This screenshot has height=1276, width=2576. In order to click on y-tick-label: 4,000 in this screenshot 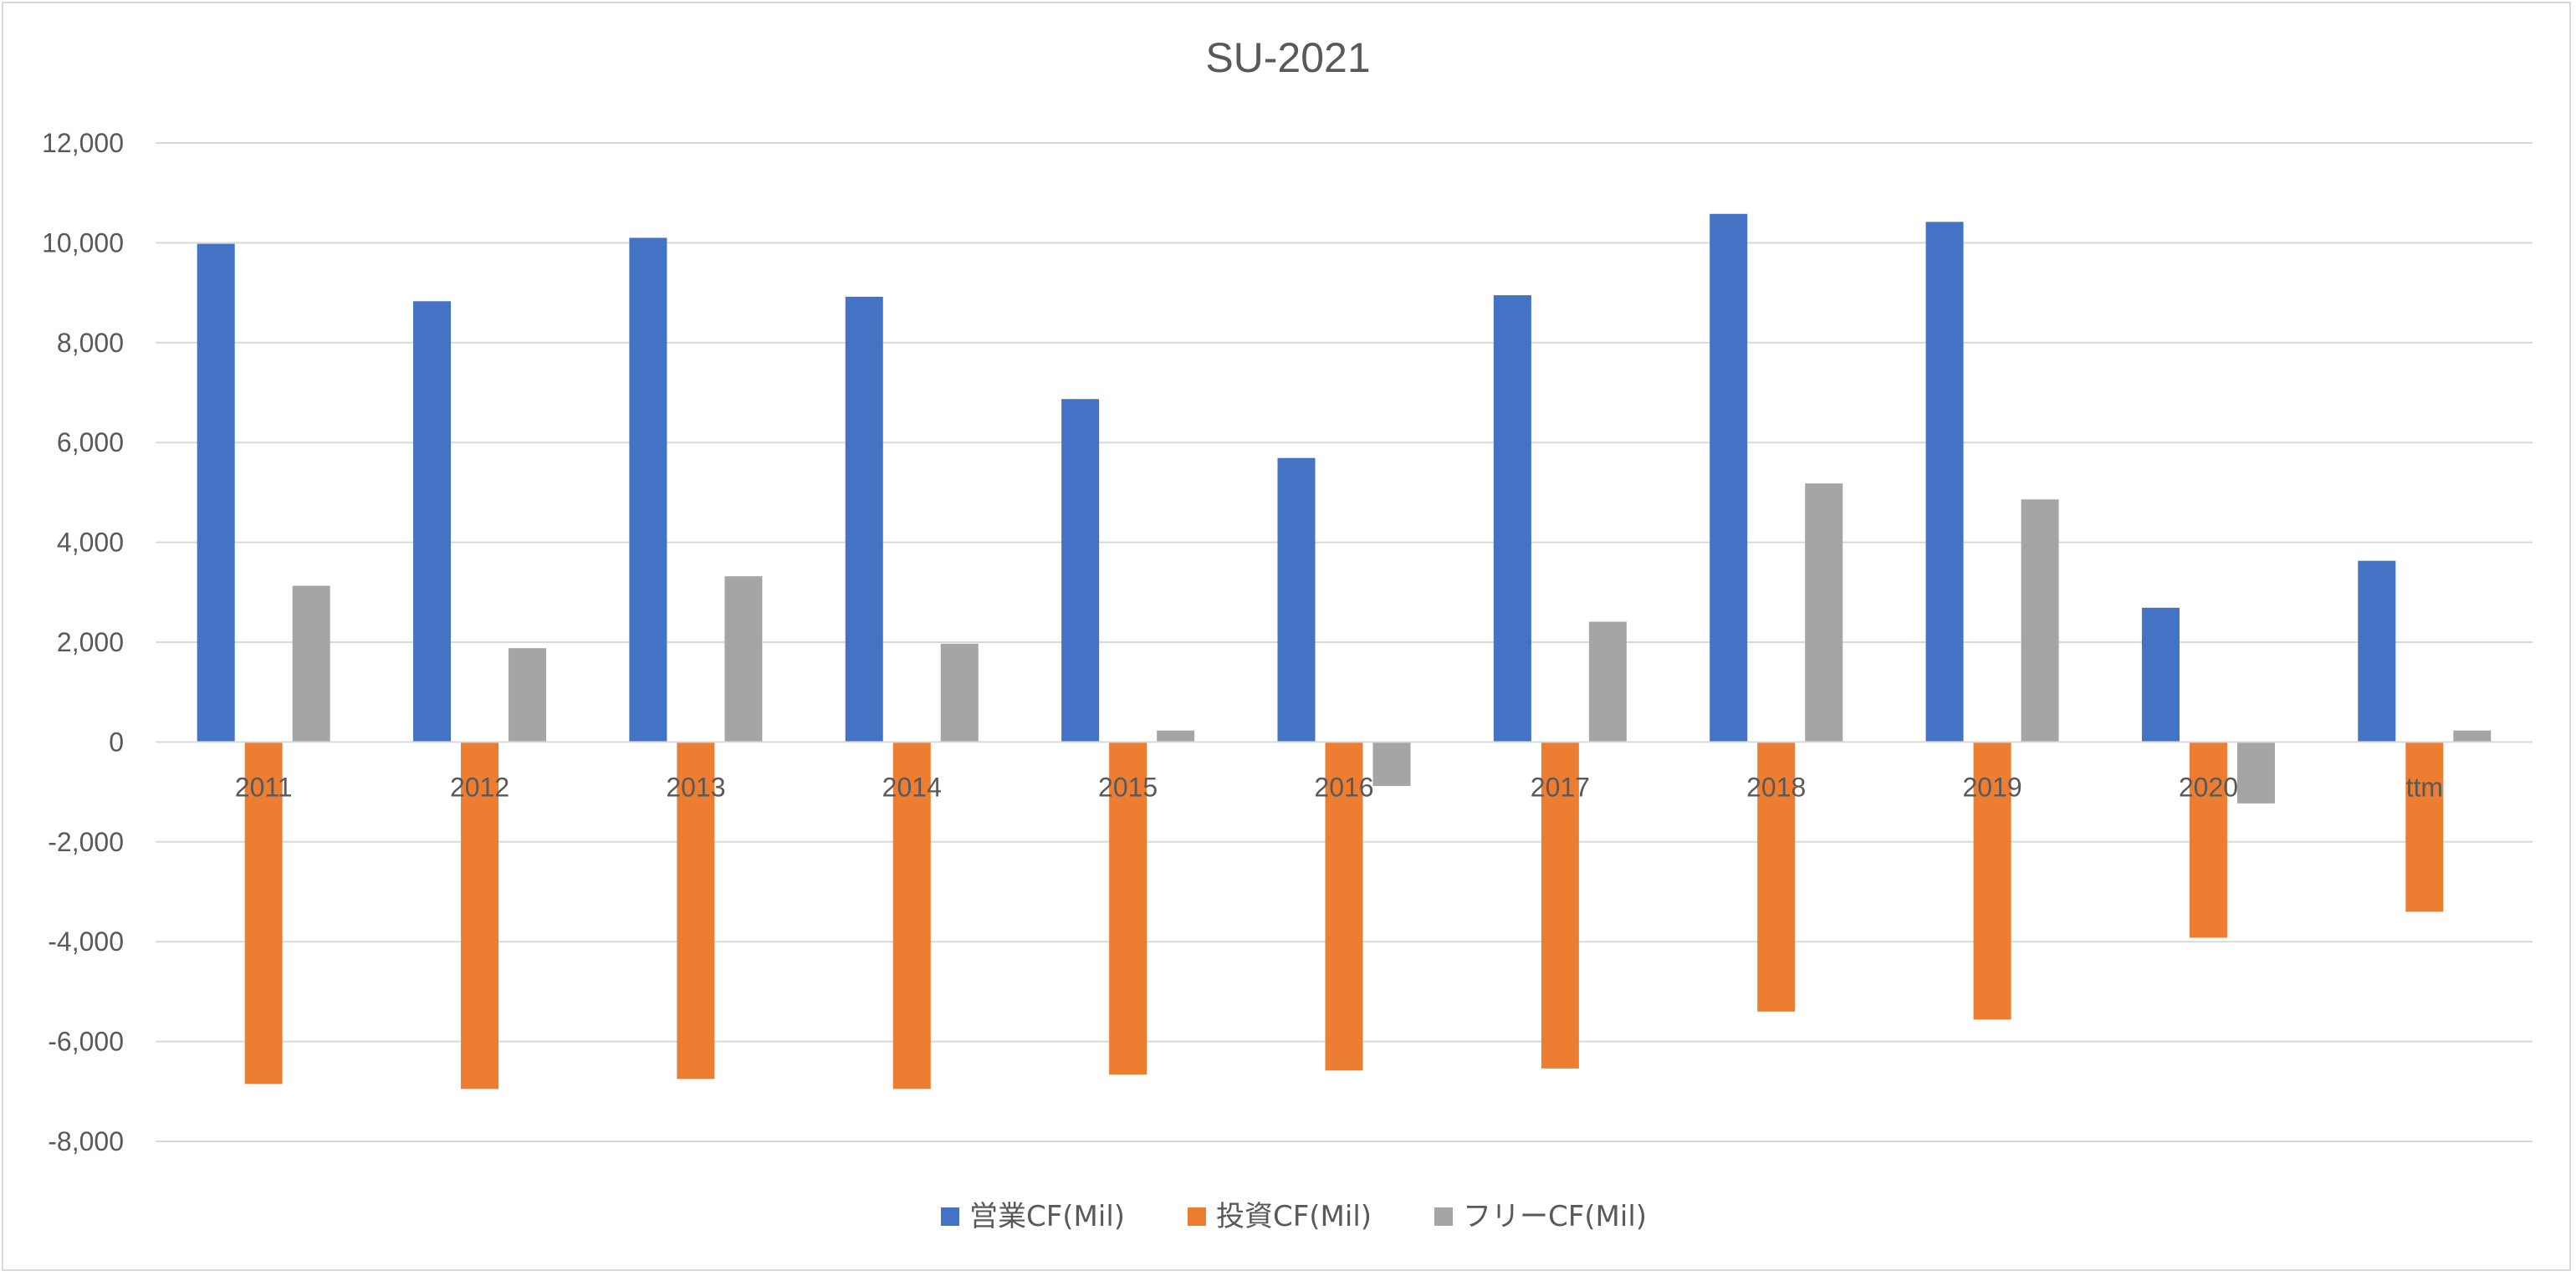, I will do `click(90, 543)`.